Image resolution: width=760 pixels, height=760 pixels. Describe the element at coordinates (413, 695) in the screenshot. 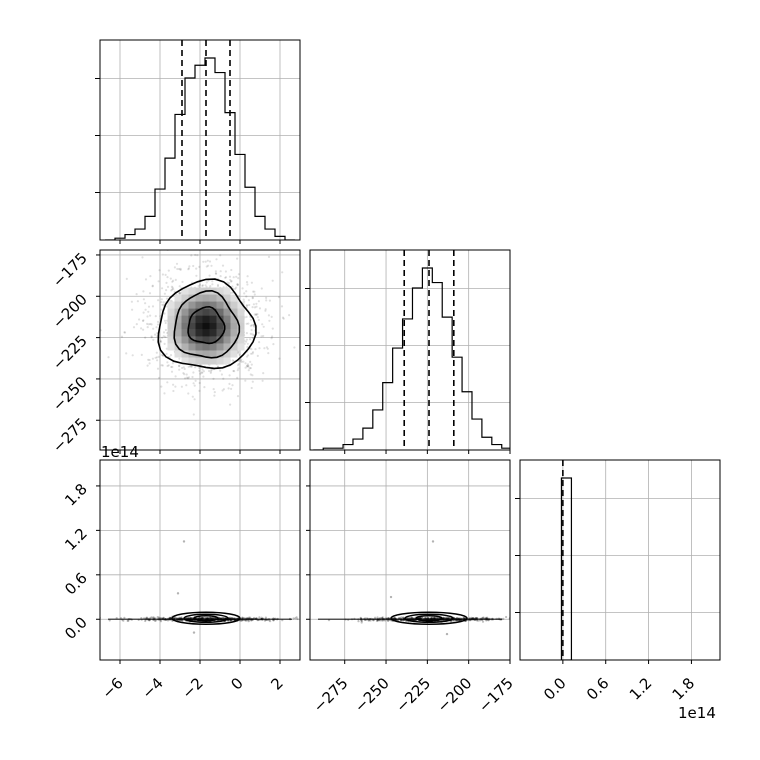

I see `x-tick-label: −225` at that location.